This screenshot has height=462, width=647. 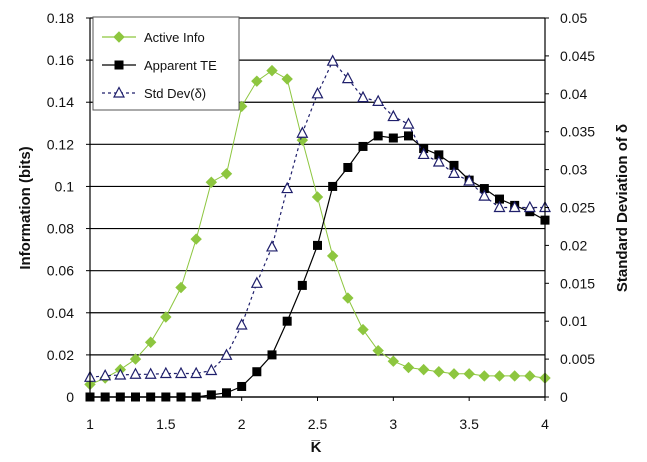 What do you see at coordinates (318, 424) in the screenshot?
I see `x-tick-label: 2.5` at bounding box center [318, 424].